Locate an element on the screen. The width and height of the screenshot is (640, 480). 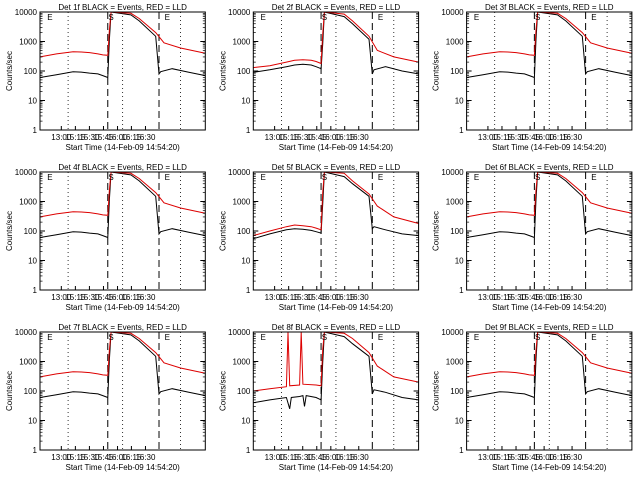
reference-lines is located at coordinates (338, 71).